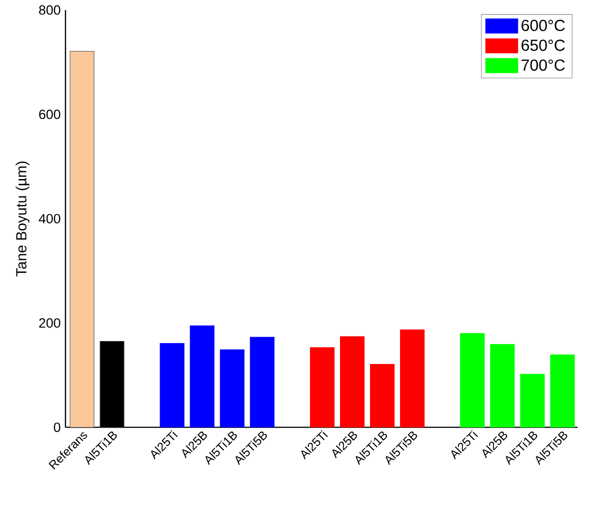 This screenshot has height=510, width=595. Describe the element at coordinates (49, 219) in the screenshot. I see `y-tick-label: 400` at that location.